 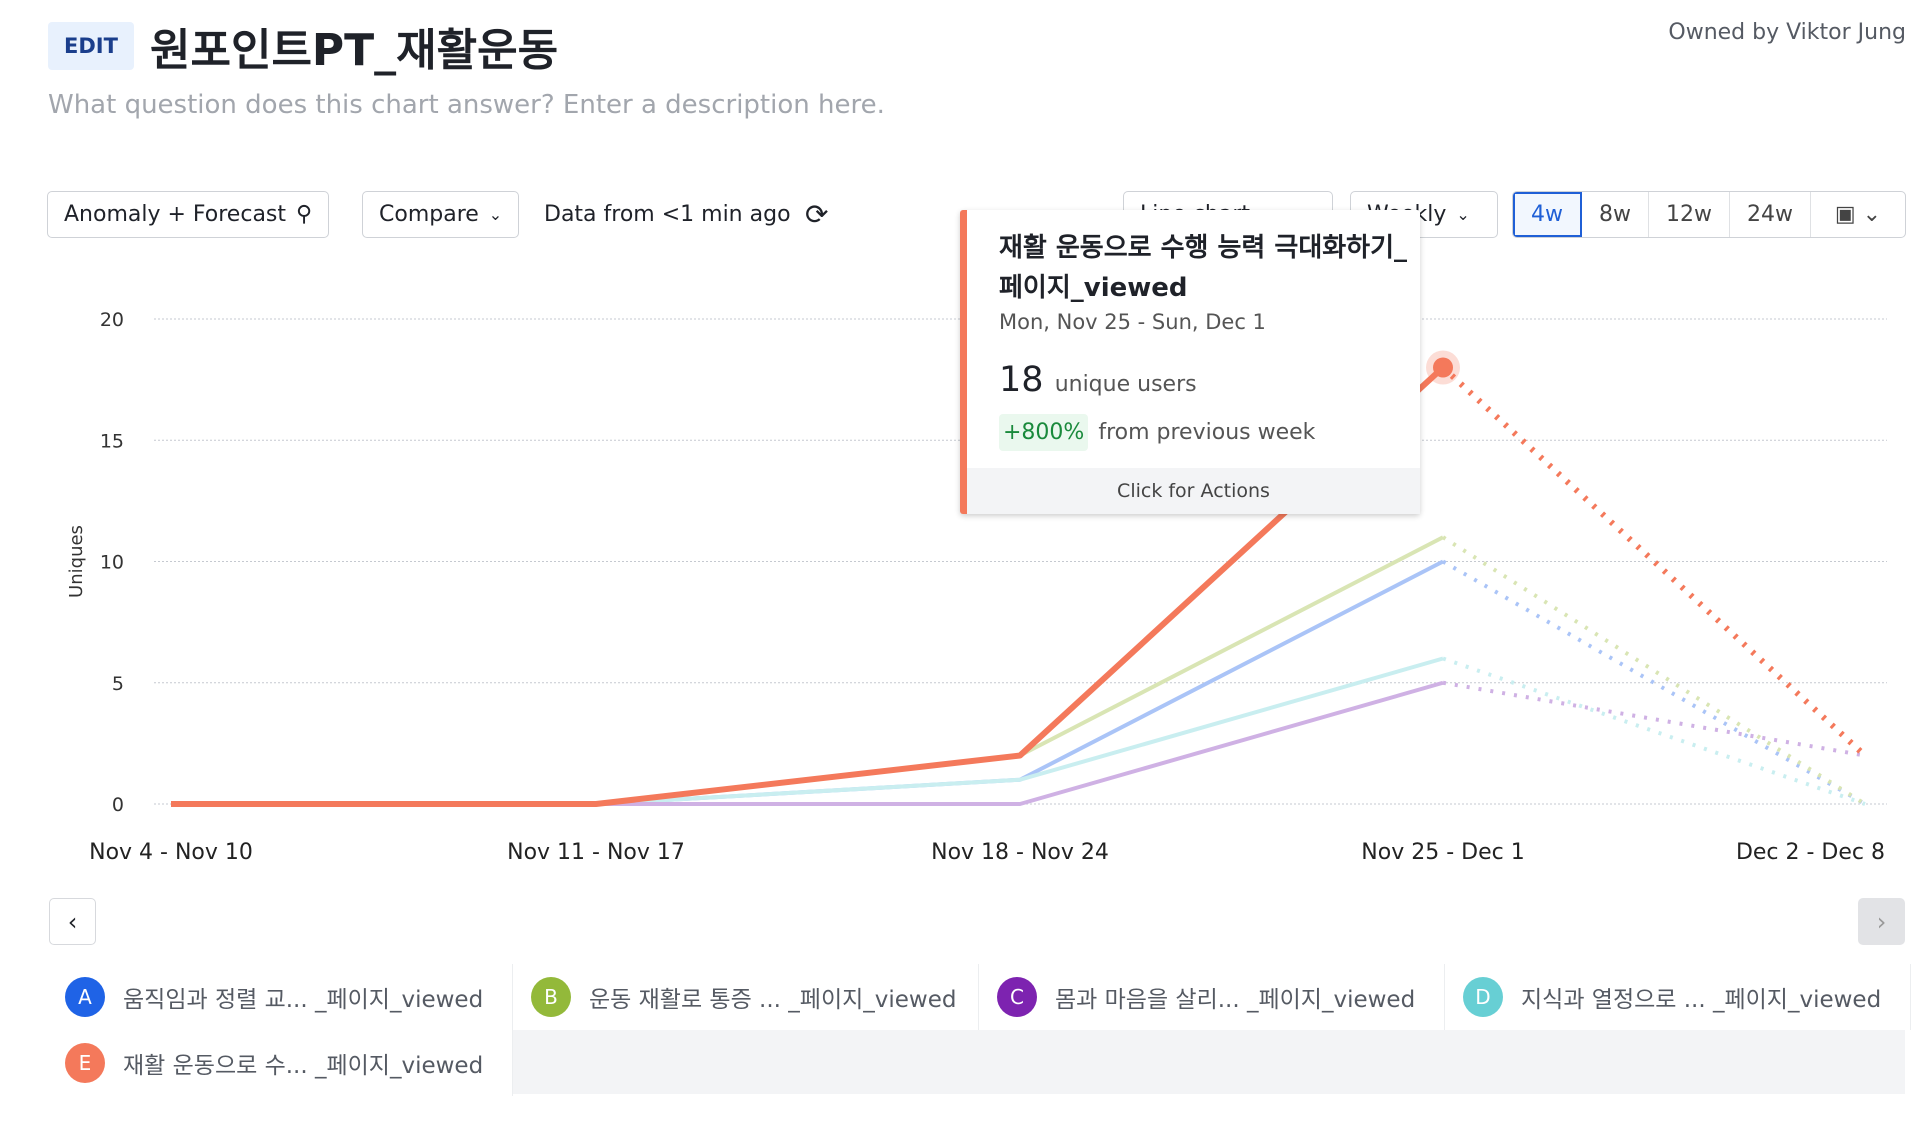 What do you see at coordinates (429, 214) in the screenshot?
I see `compare-label: Compare` at bounding box center [429, 214].